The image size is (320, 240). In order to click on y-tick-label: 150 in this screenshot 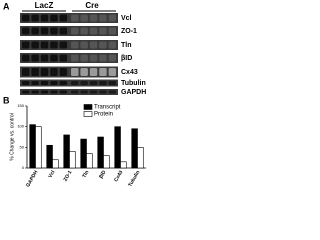, I will do `click(20, 105)`.